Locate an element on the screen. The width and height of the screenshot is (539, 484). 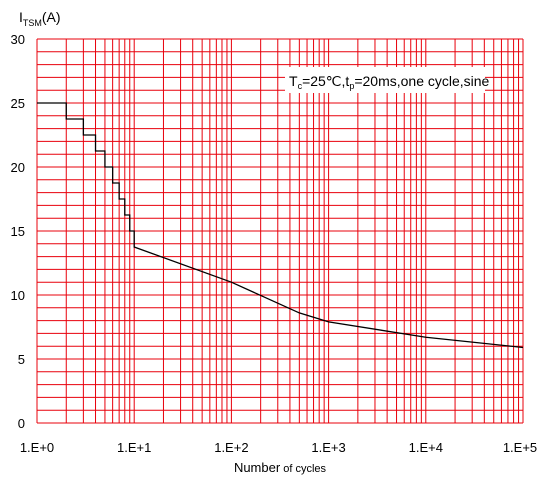
x-axis-label: Number of cycles is located at coordinates (280, 467).